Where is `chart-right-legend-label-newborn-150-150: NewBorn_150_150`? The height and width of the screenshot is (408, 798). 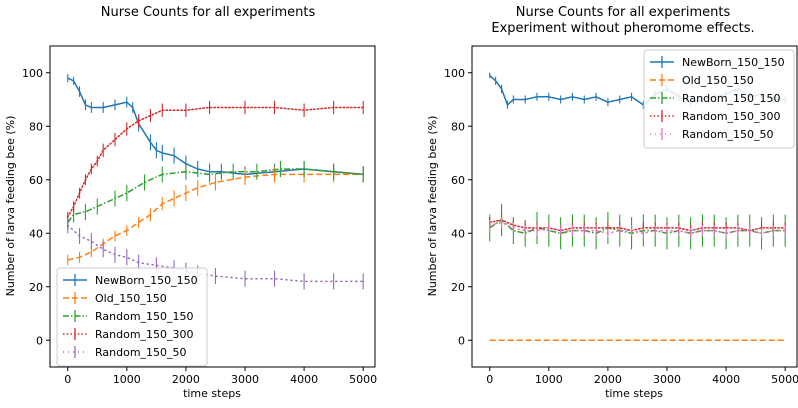
chart-right-legend-label-newborn-150-150: NewBorn_150_150 is located at coordinates (733, 62).